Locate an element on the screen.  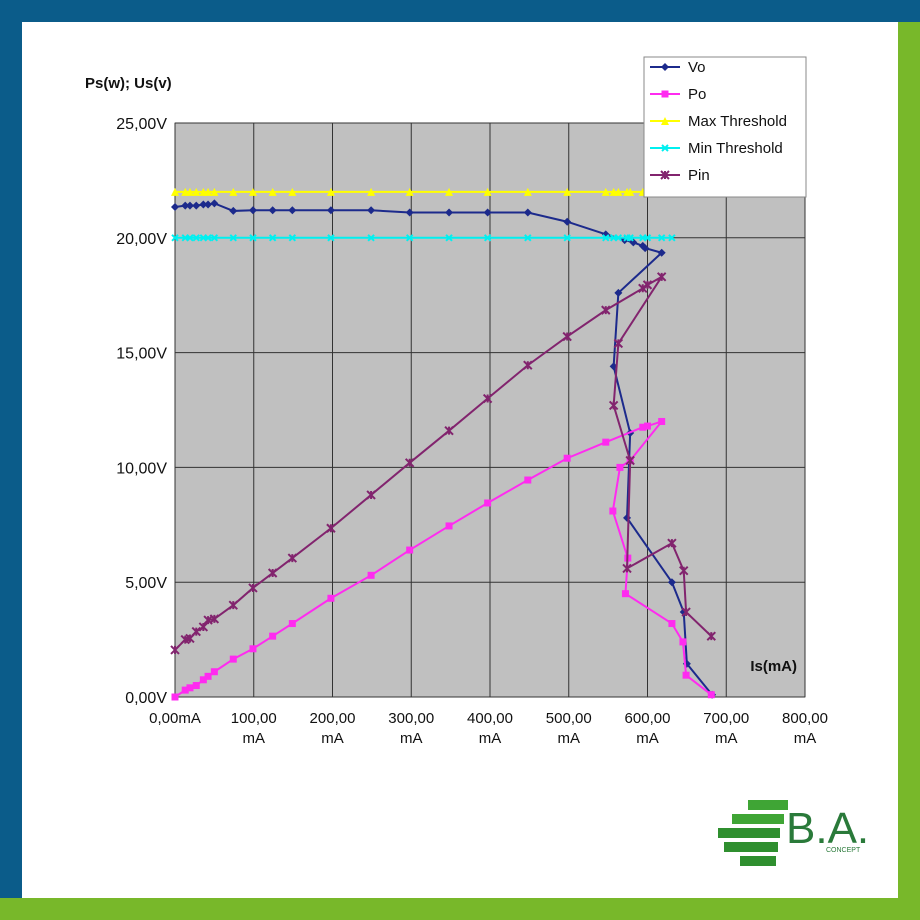
frame-left is located at coordinates (11, 460).